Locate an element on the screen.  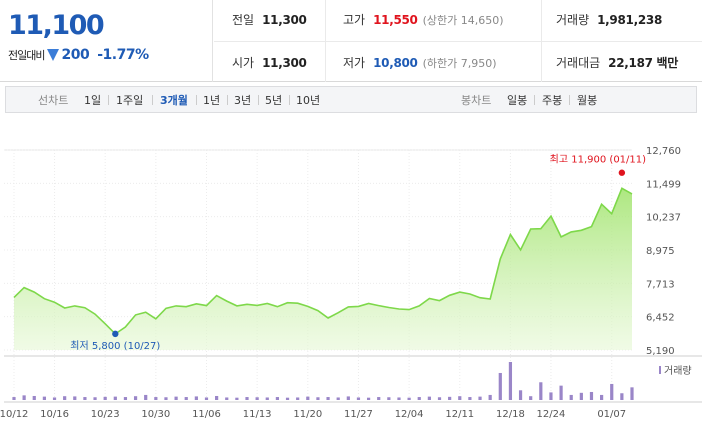
max-point-marker is located at coordinates (622, 172).